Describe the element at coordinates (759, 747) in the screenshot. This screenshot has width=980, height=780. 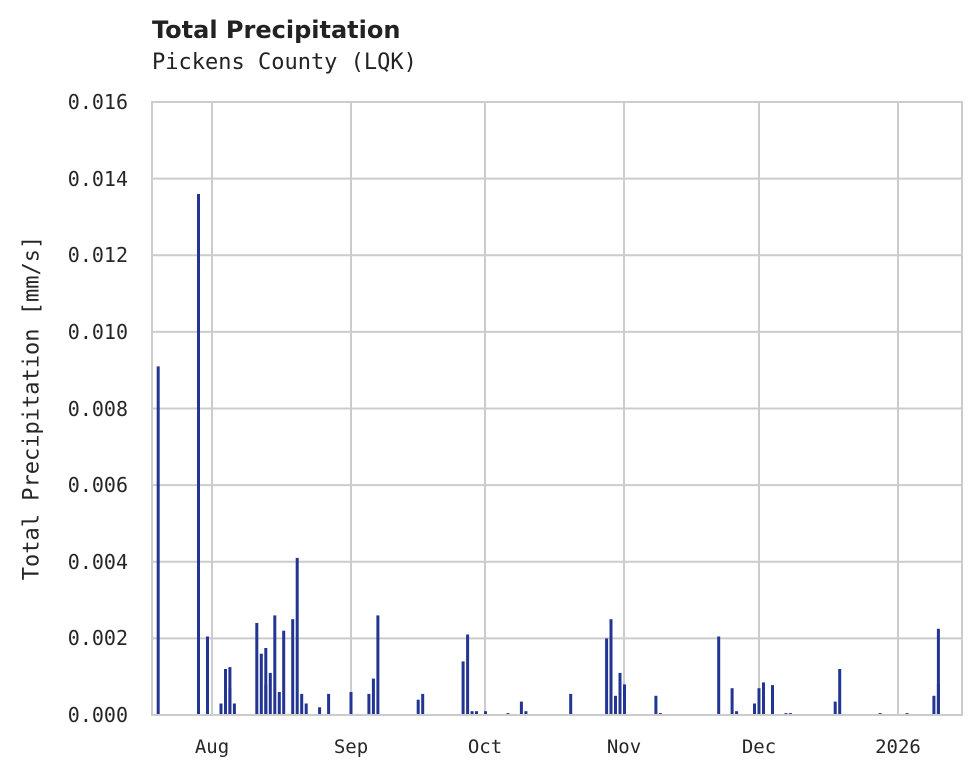
I see `x-tick-label: Dec` at that location.